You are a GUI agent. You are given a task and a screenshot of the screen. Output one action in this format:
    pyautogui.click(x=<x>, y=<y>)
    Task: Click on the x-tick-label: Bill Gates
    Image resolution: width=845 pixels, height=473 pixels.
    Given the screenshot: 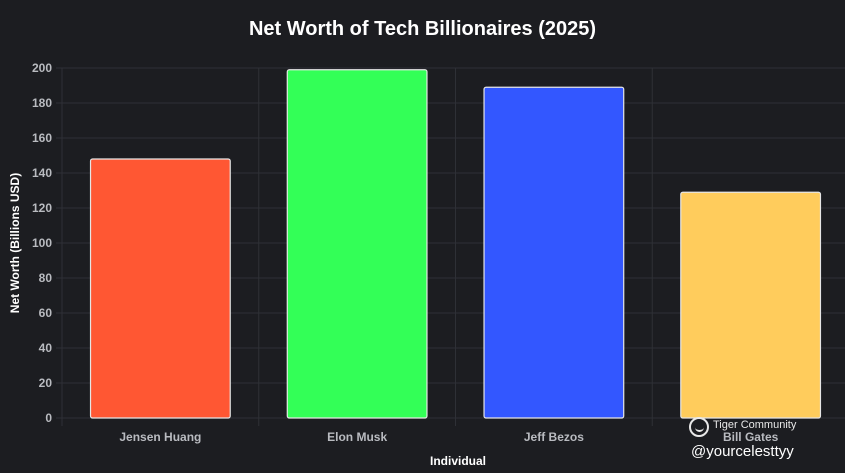 What is the action you would take?
    pyautogui.click(x=751, y=437)
    